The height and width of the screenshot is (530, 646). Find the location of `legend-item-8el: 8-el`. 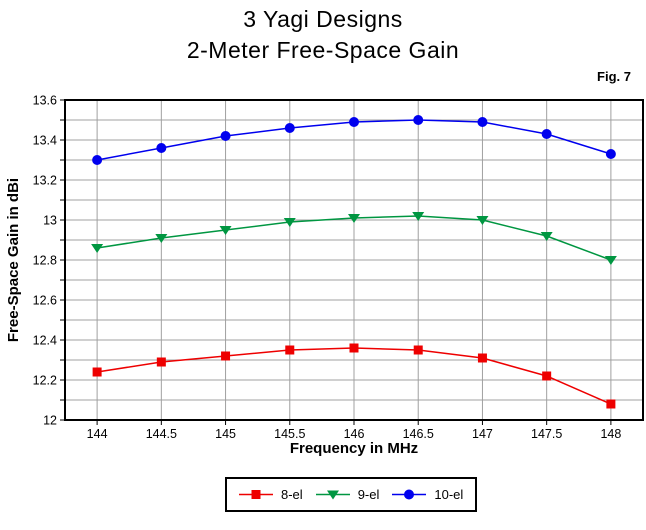

legend-item-8el: 8-el is located at coordinates (271, 494).